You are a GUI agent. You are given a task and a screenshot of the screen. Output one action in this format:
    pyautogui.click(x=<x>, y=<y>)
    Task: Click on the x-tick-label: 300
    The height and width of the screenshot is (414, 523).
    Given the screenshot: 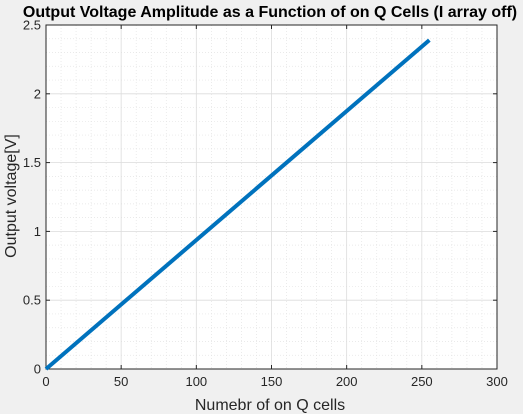 What is the action you would take?
    pyautogui.click(x=497, y=381)
    